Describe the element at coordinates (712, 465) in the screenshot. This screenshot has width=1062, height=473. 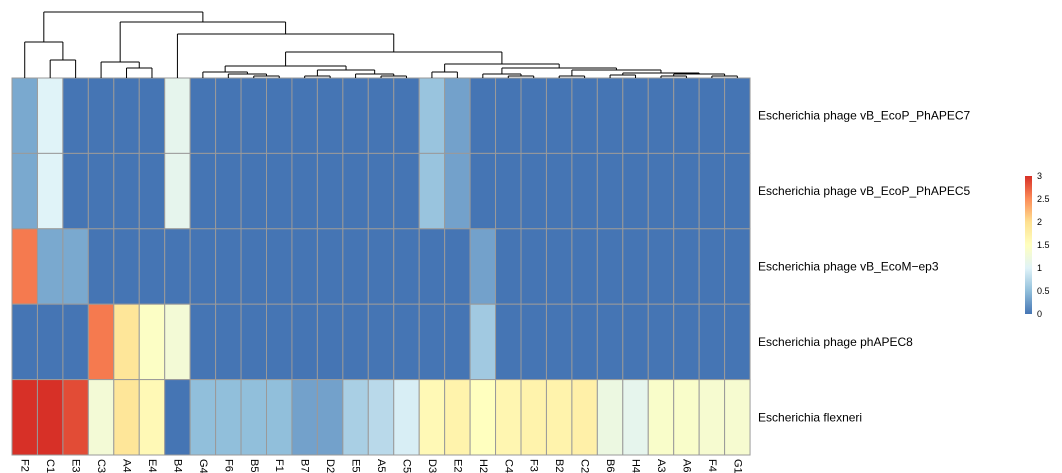
I see `column-label: F4` at that location.